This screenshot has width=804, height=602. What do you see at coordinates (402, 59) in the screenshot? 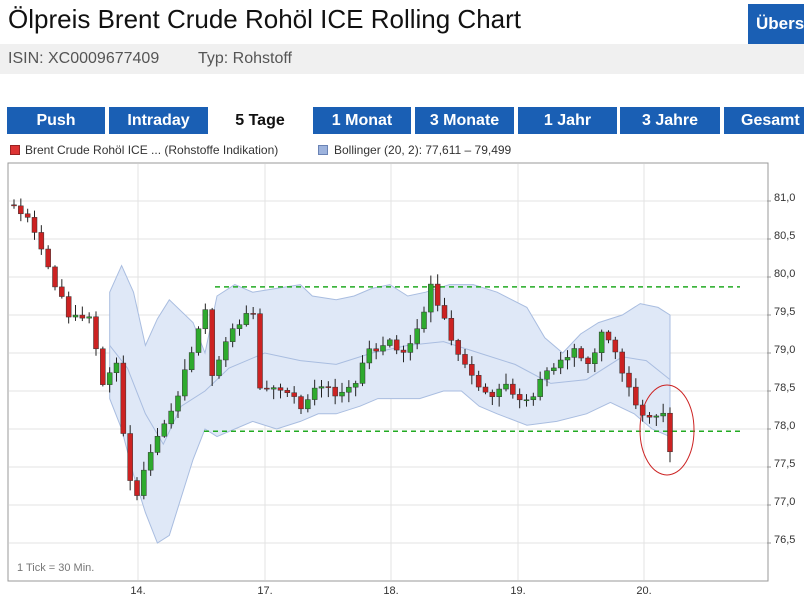
I see `instrument-info-bar: ISIN: XC0009677409 Typ: Rohstoff` at bounding box center [402, 59].